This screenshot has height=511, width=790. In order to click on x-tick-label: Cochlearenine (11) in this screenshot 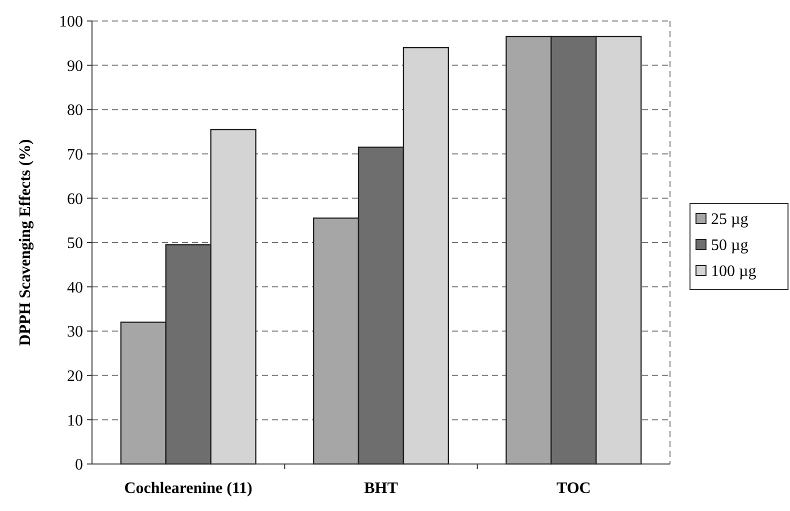, I will do `click(188, 488)`.